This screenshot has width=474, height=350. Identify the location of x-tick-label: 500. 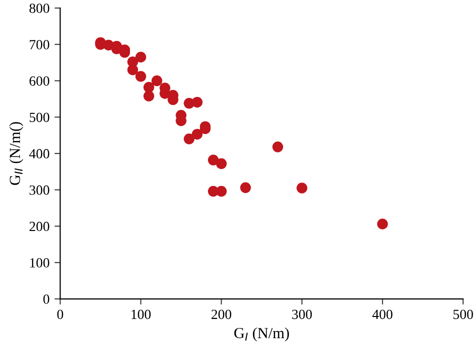
(463, 315).